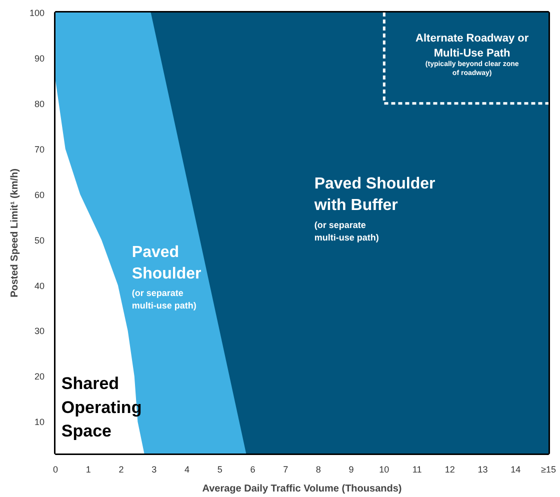 This screenshot has width=560, height=497. I want to click on x-tick-label: 13, so click(483, 469).